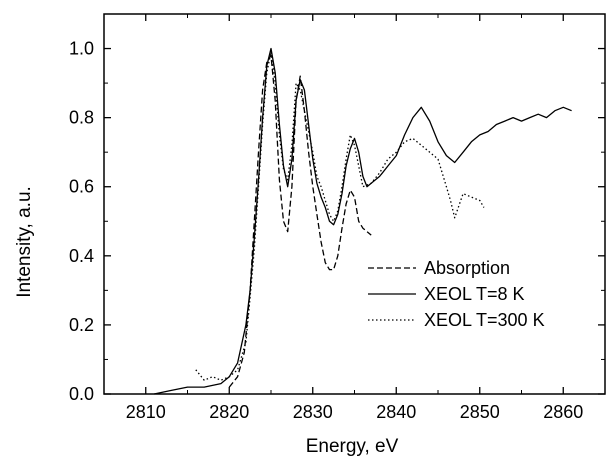  I want to click on x-axis-label: Energy, eV, so click(352, 446).